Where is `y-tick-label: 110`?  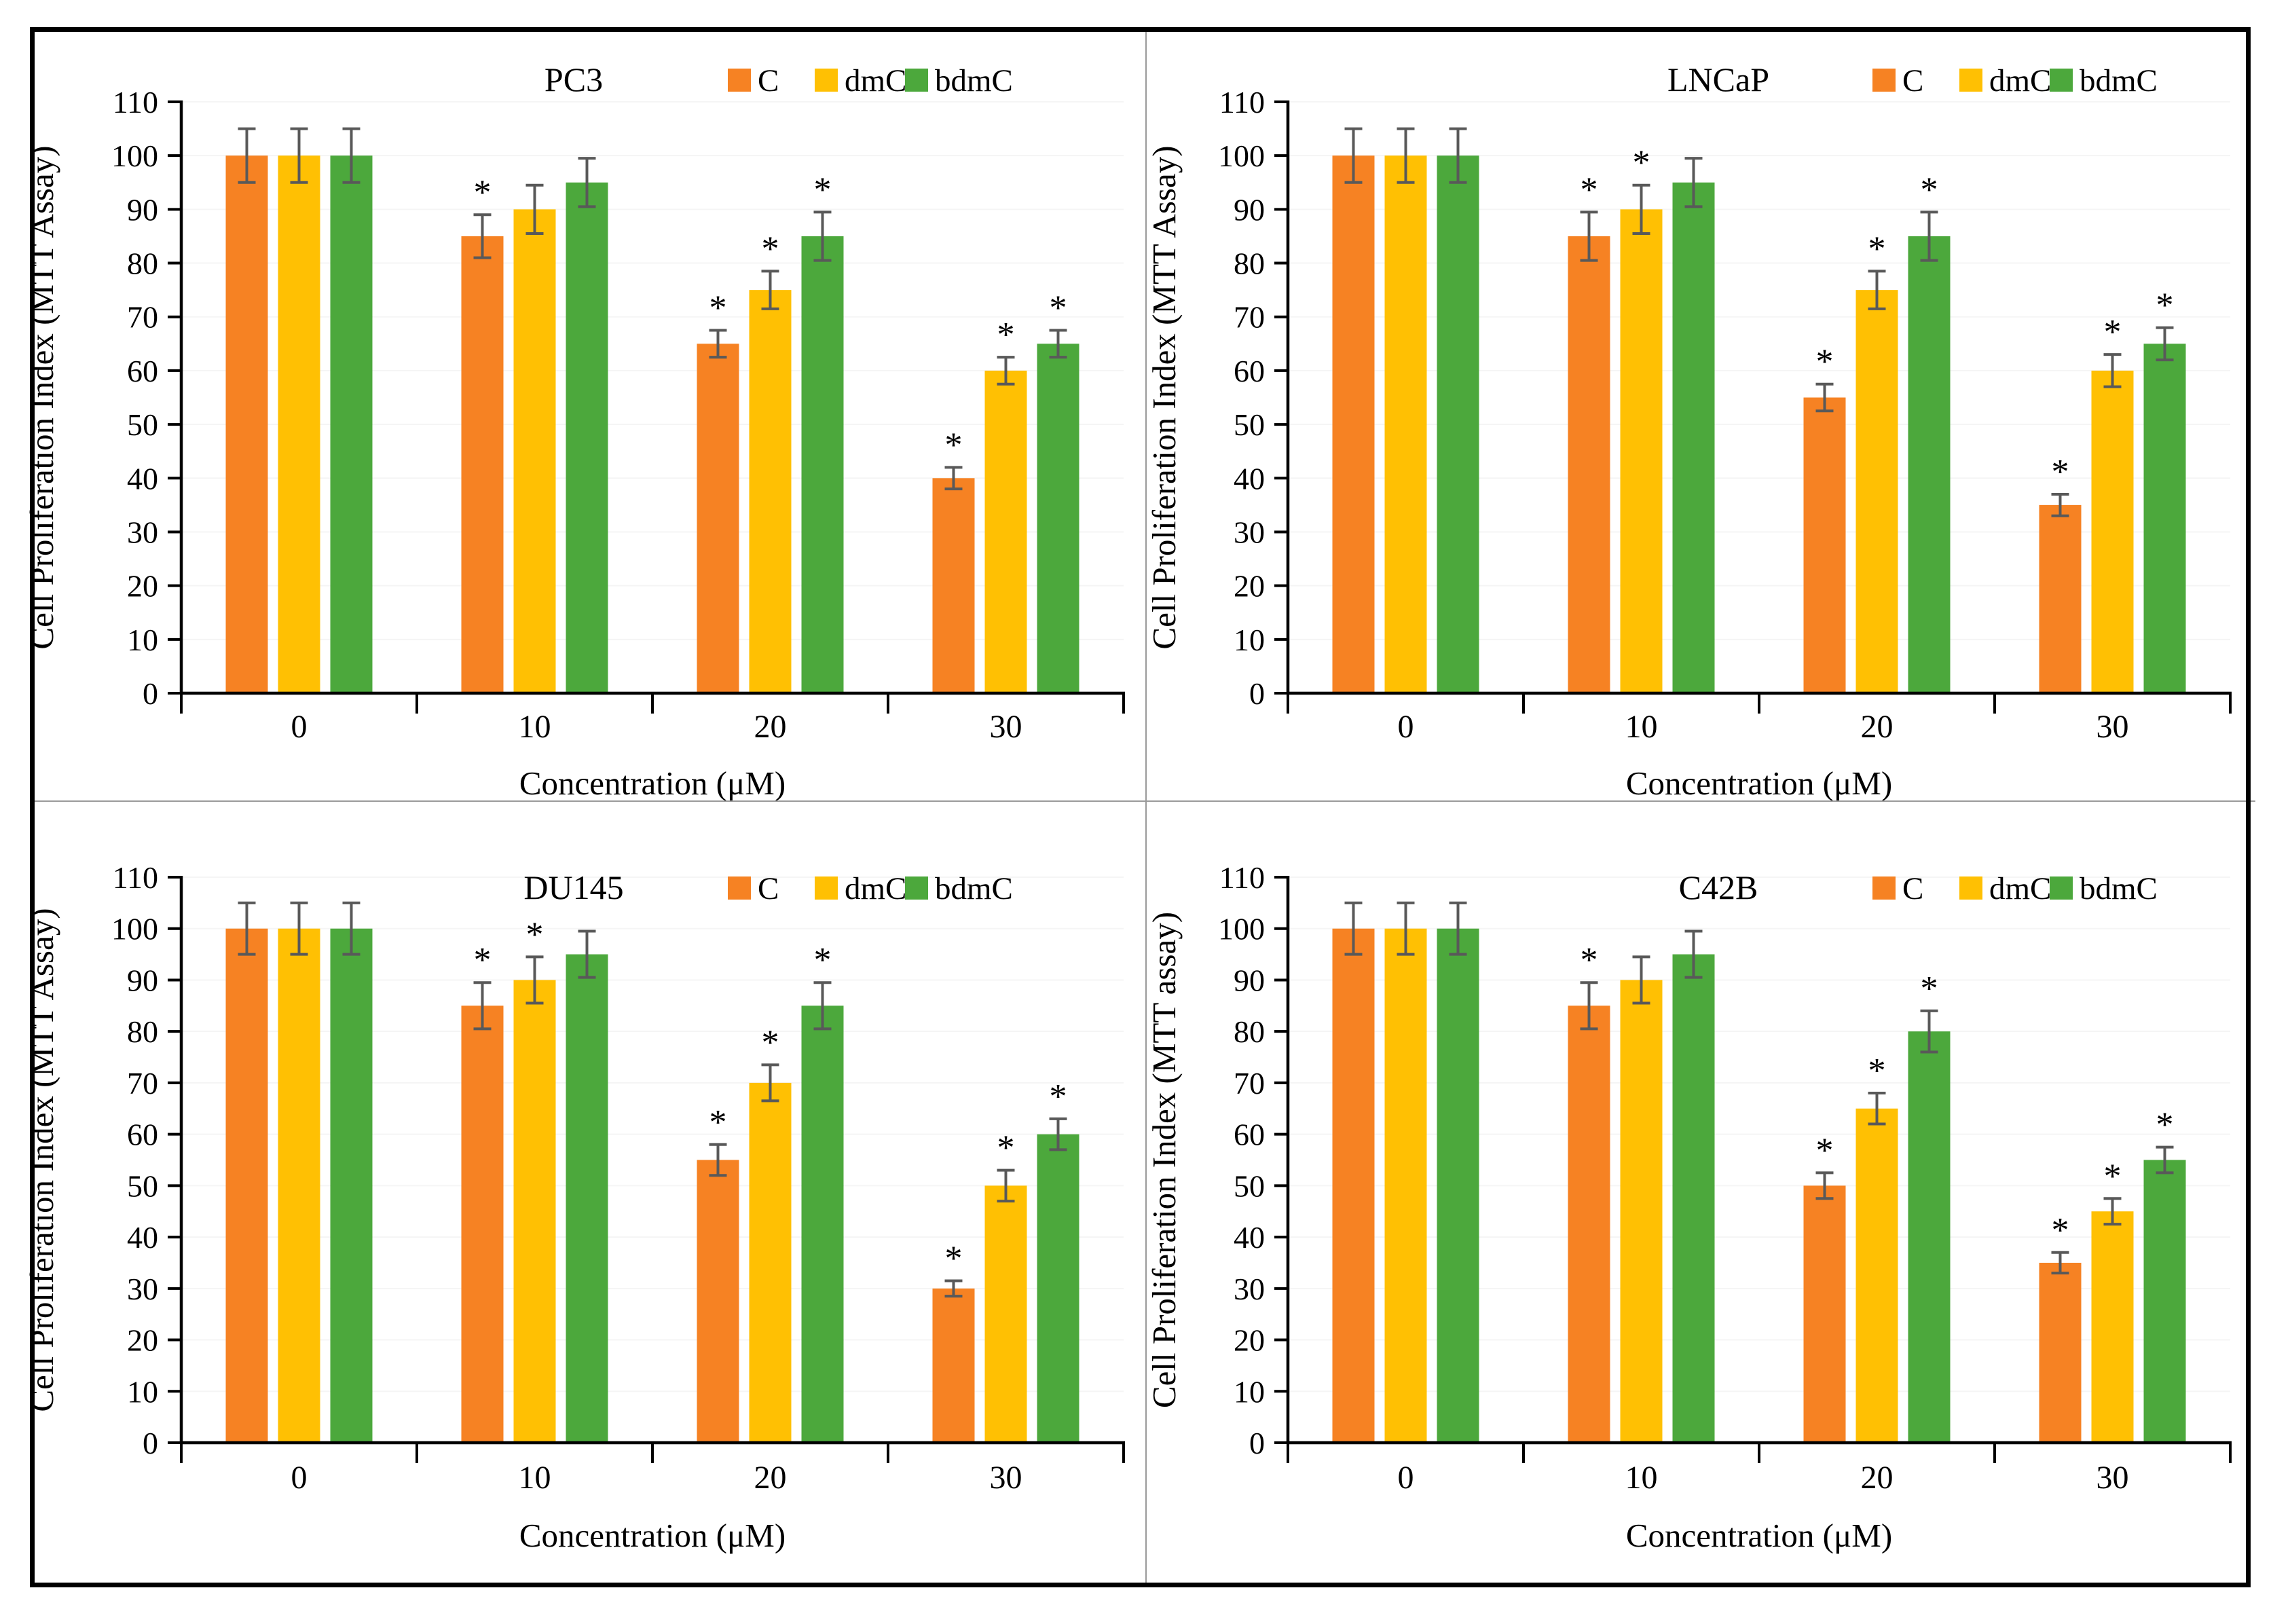 y-tick-label: 110 is located at coordinates (1242, 102).